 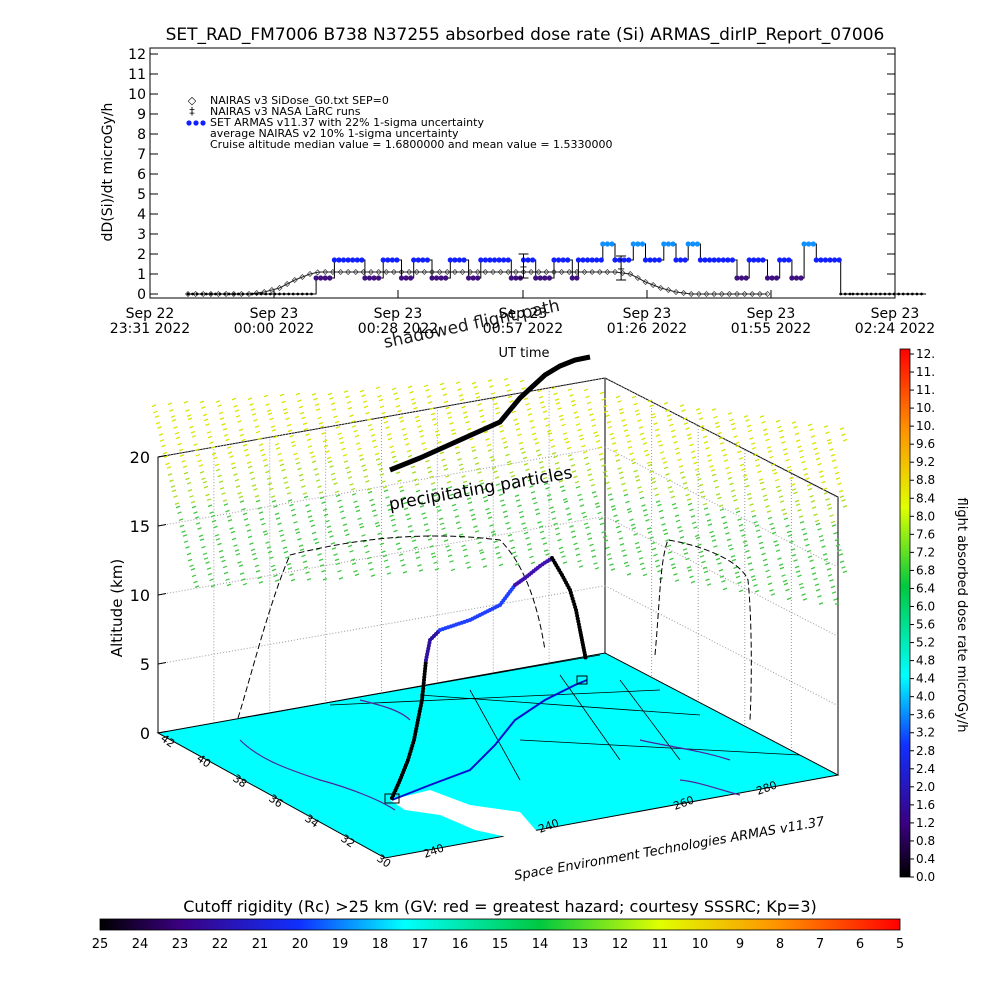 I want to click on altitude-tick, so click(x=162, y=525).